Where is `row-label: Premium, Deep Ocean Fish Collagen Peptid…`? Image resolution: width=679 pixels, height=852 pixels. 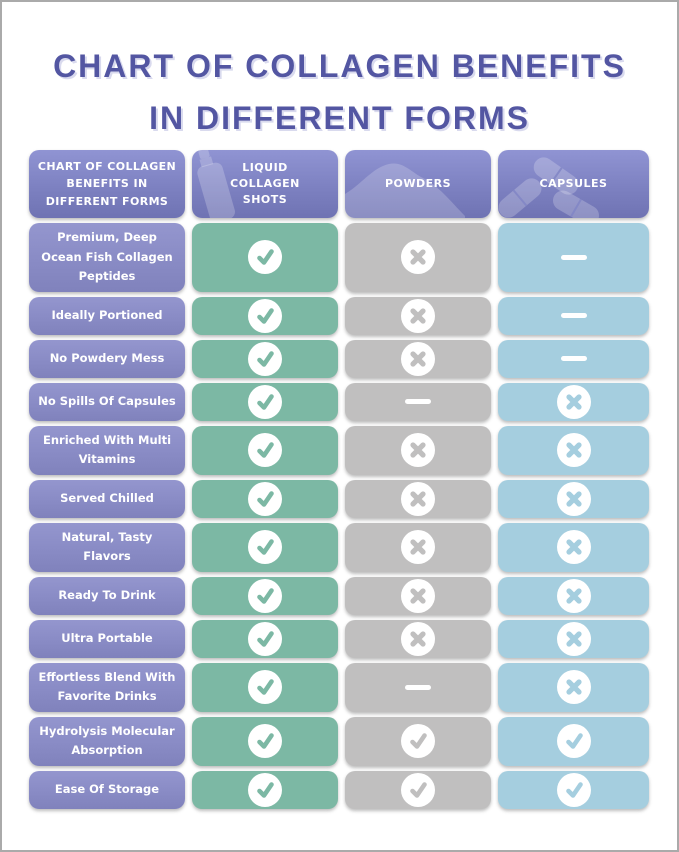 row-label: Premium, Deep Ocean Fish Collagen Peptid… is located at coordinates (107, 257).